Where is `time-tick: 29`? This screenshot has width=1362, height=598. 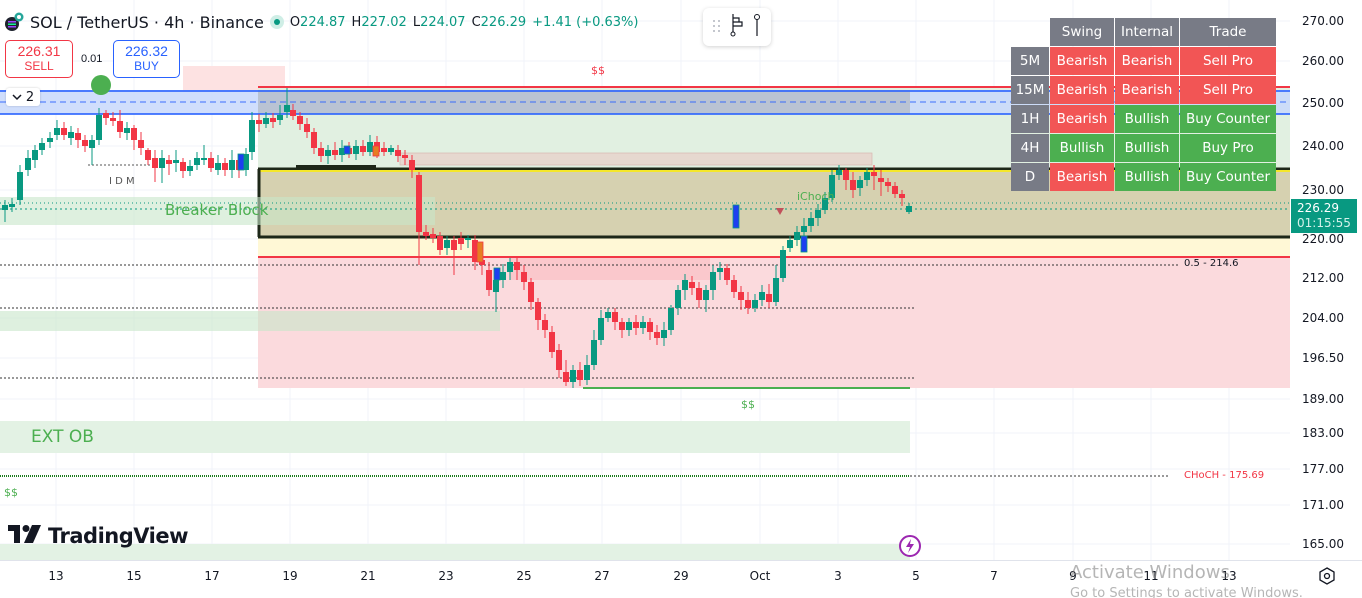 time-tick: 29 is located at coordinates (681, 576).